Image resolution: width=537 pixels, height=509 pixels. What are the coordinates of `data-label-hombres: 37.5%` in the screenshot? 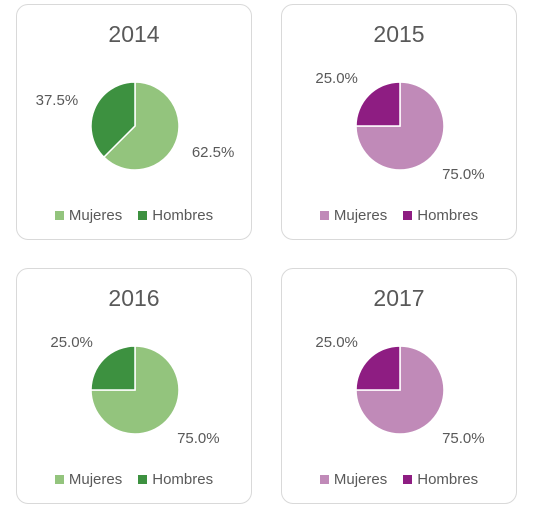 It's located at (57, 100).